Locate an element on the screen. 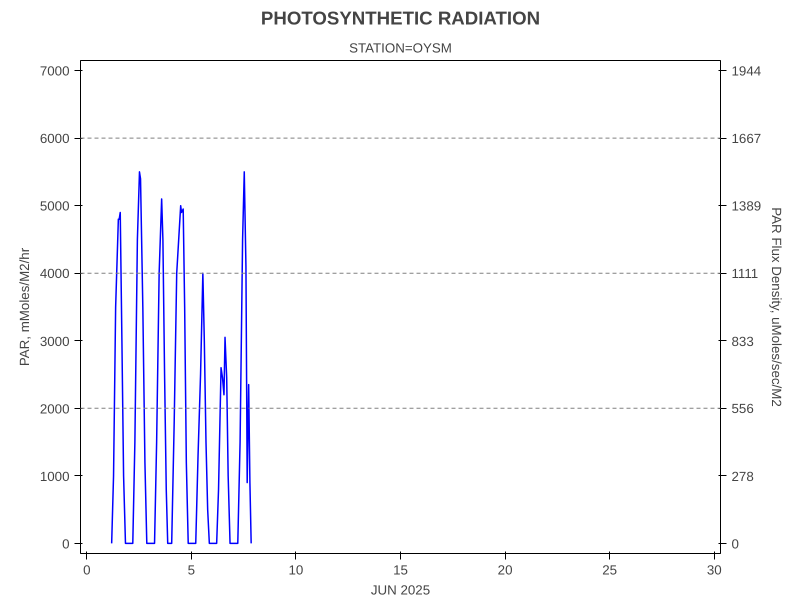 The height and width of the screenshot is (600, 800). y2-tick-label: 278 is located at coordinates (743, 476).